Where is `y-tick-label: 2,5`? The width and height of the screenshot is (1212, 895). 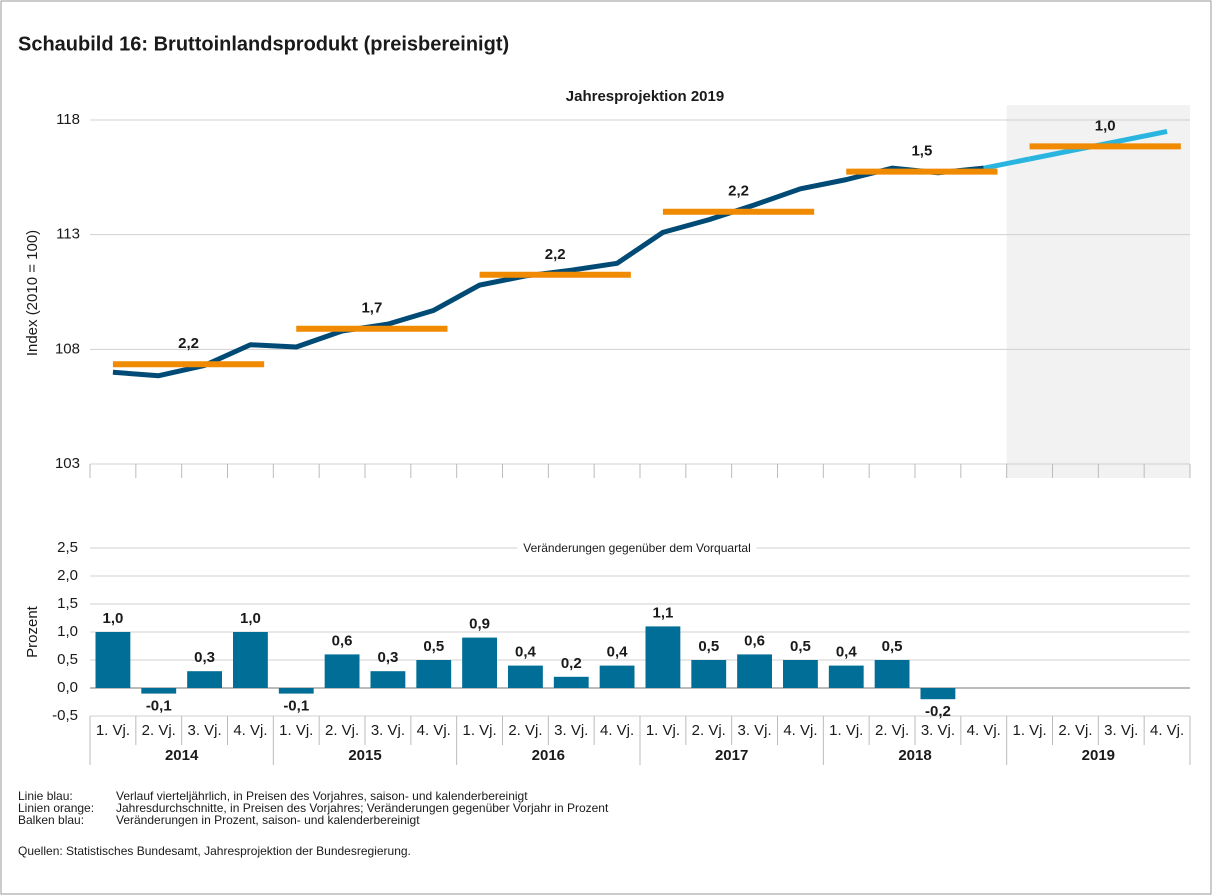 y-tick-label: 2,5 is located at coordinates (67, 547).